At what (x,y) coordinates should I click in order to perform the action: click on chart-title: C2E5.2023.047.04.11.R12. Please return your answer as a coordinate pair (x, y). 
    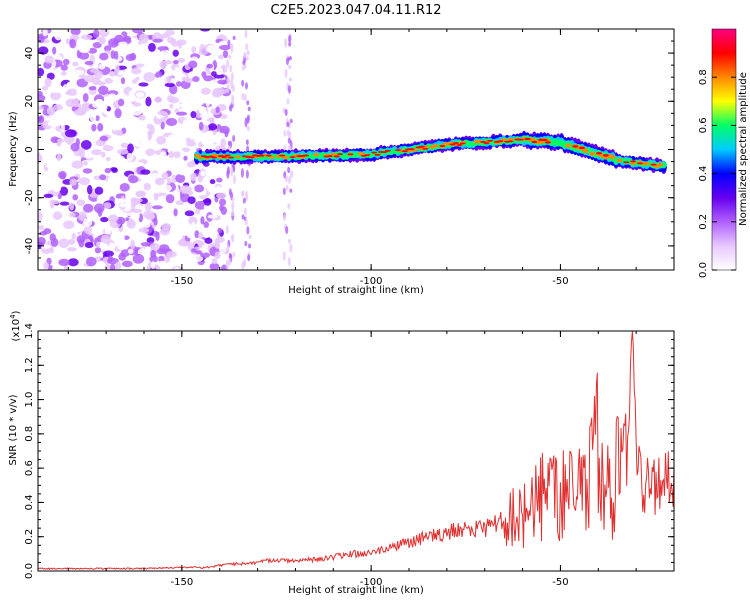
    Looking at the image, I should click on (355, 10).